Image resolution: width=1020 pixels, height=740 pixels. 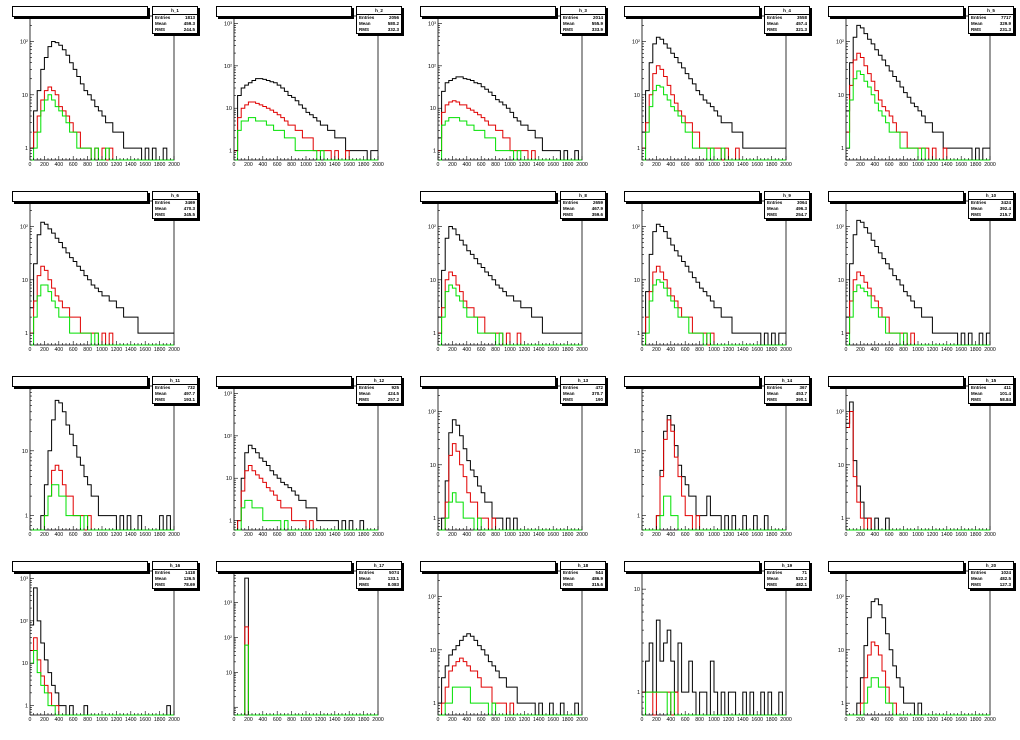 What do you see at coordinates (599, 387) in the screenshot?
I see `stat-value: 472` at bounding box center [599, 387].